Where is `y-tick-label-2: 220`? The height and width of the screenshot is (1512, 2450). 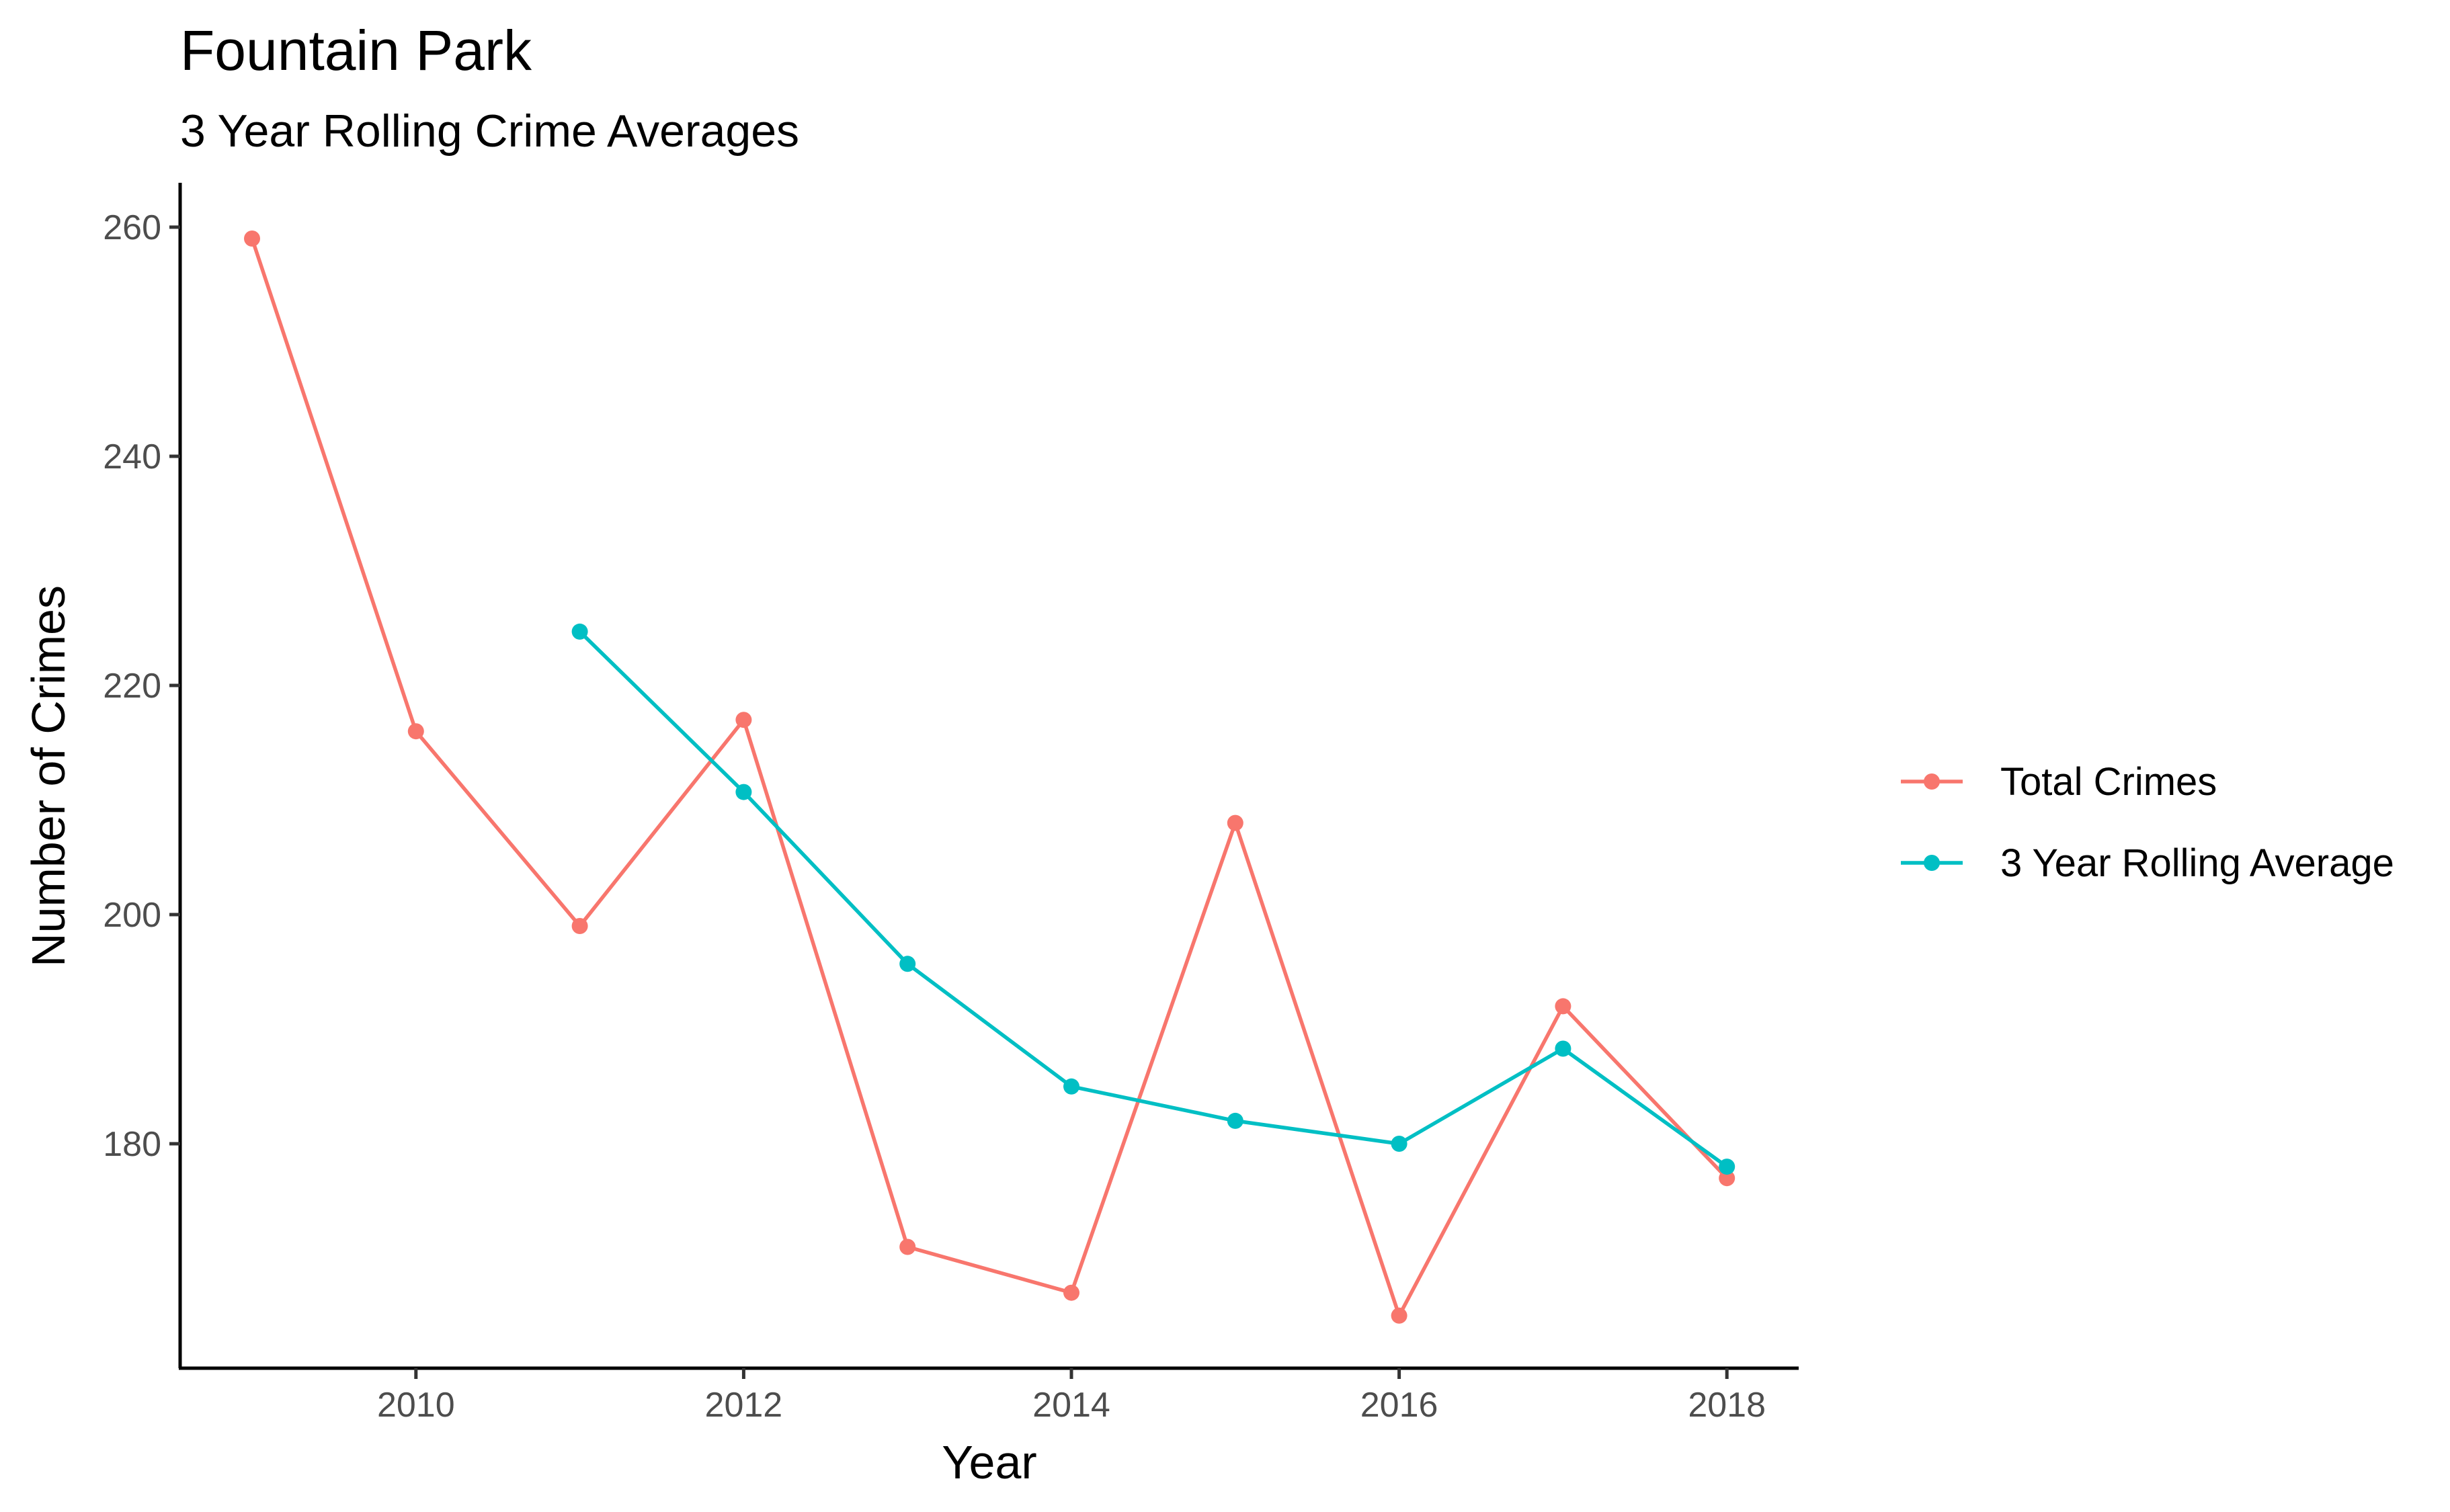
y-tick-label-2: 220 is located at coordinates (132, 686).